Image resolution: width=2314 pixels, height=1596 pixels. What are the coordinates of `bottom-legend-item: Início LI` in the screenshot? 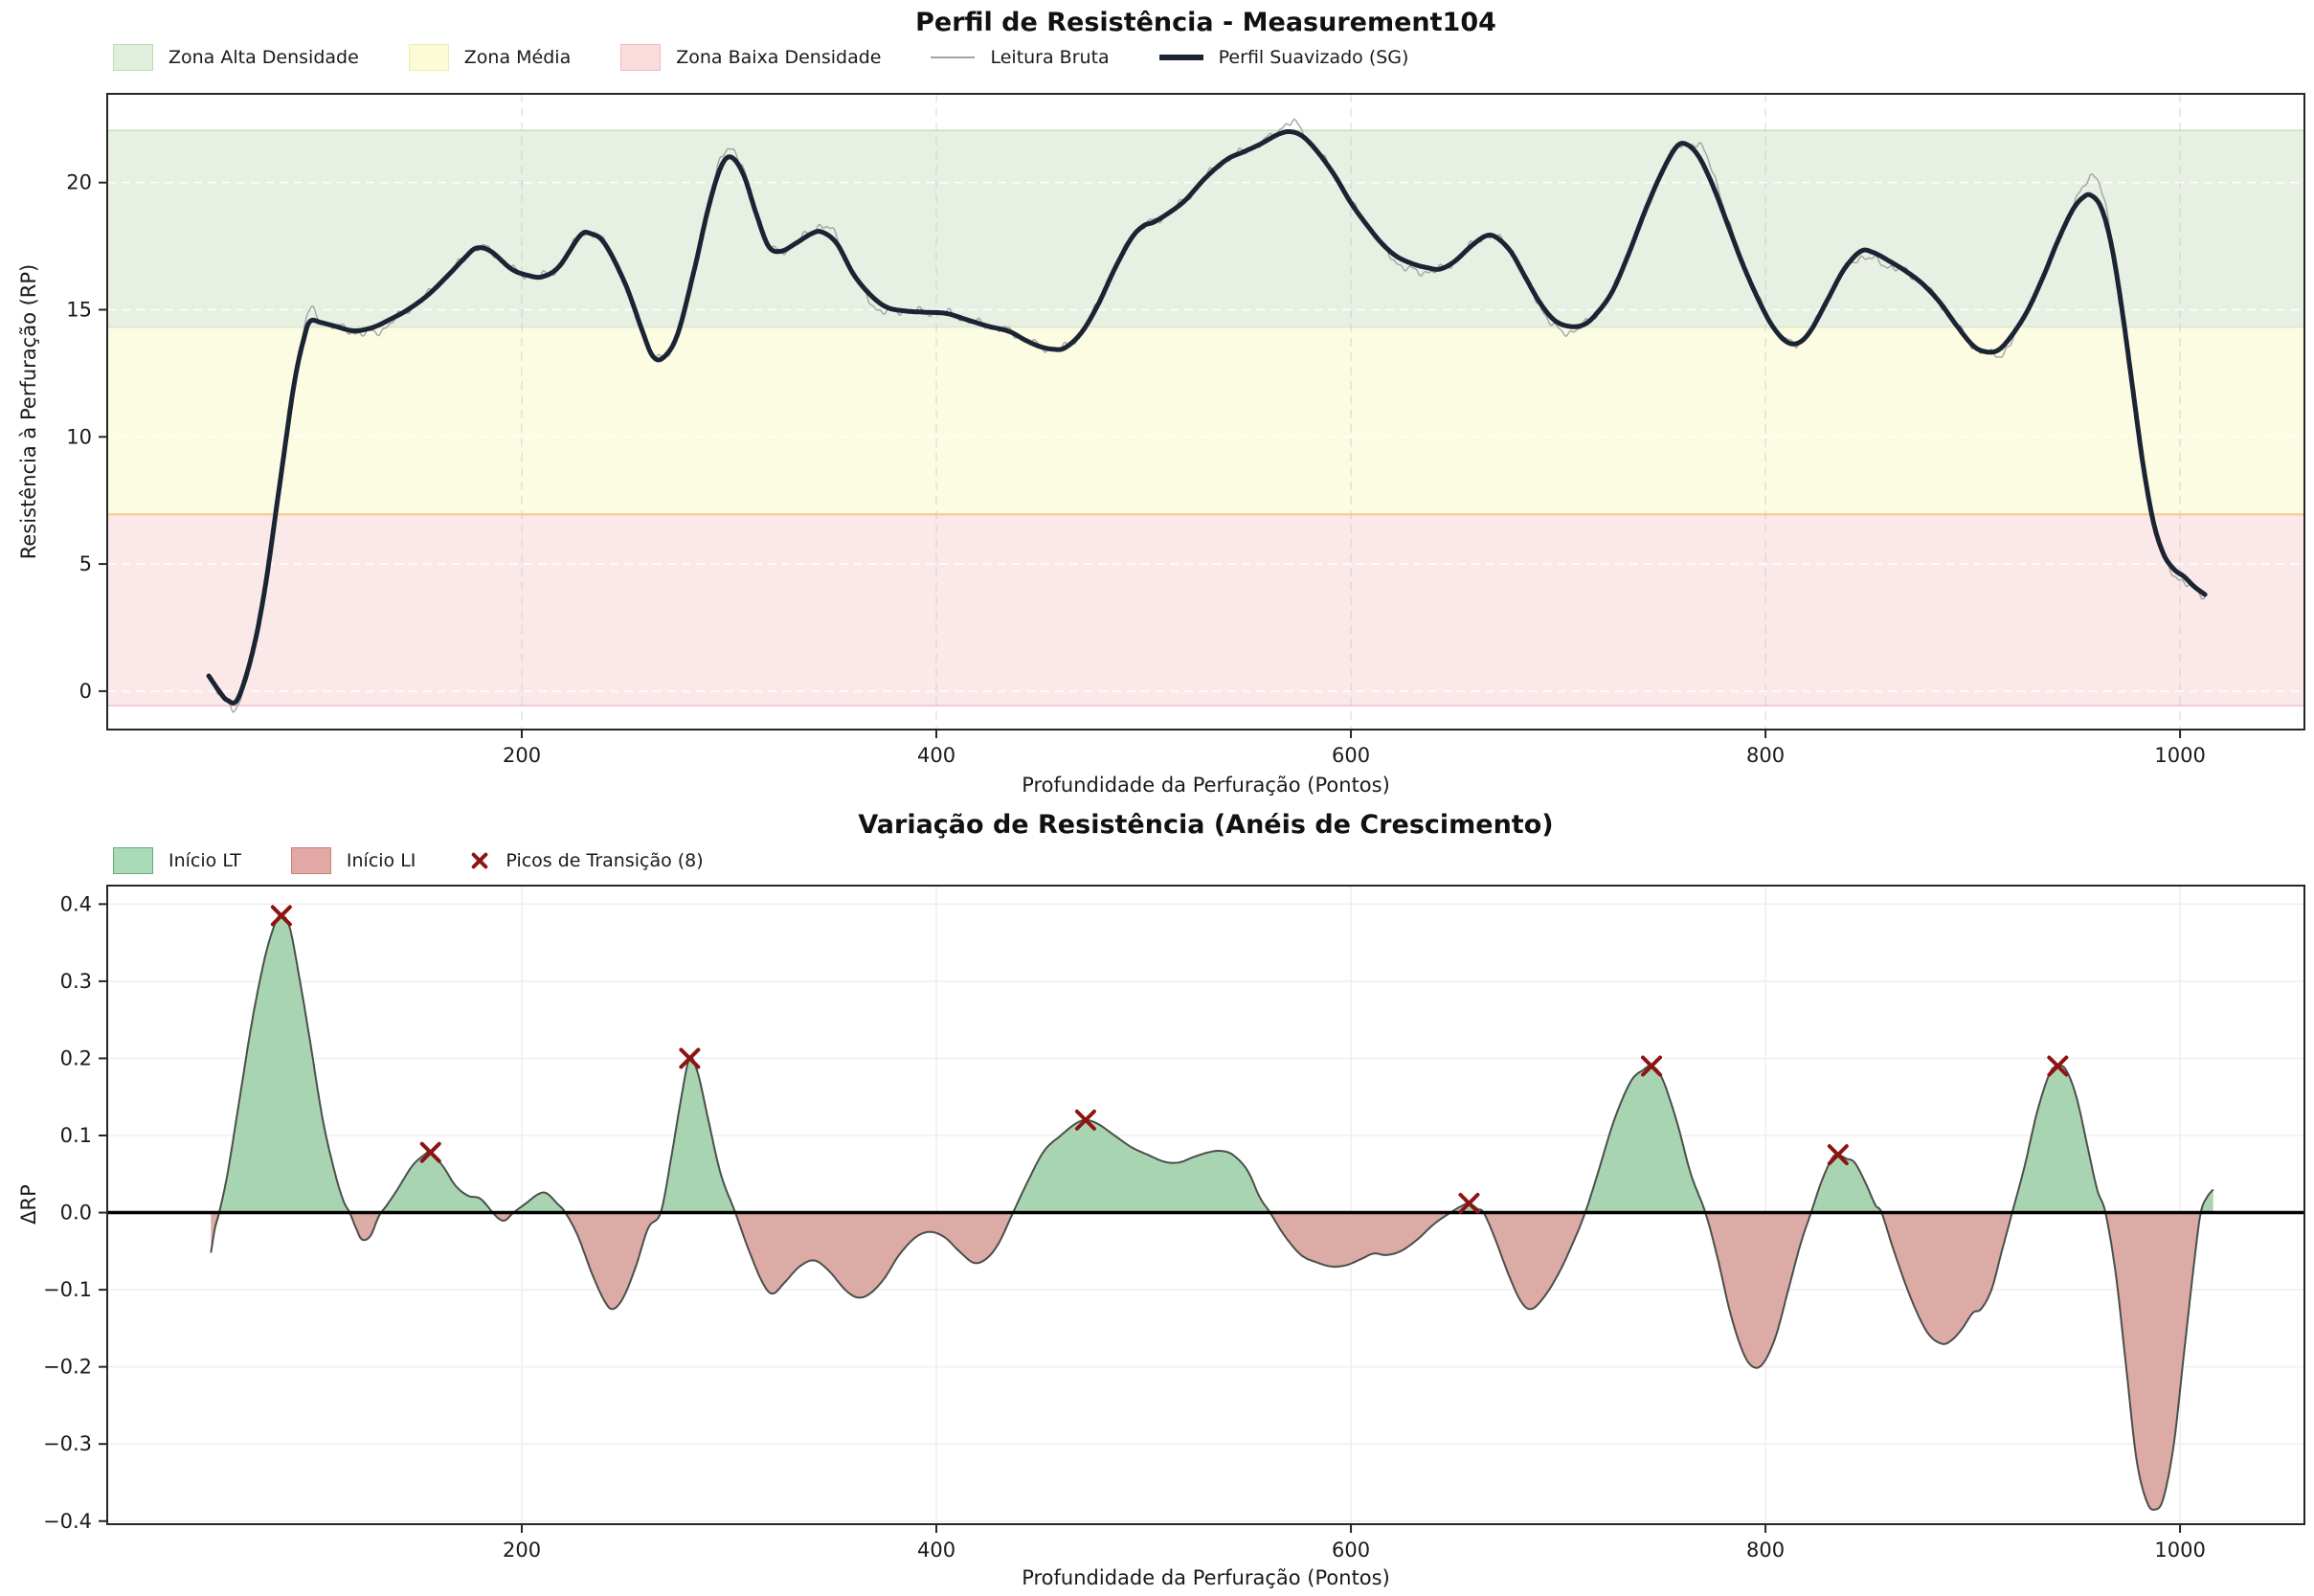 It's located at (353, 860).